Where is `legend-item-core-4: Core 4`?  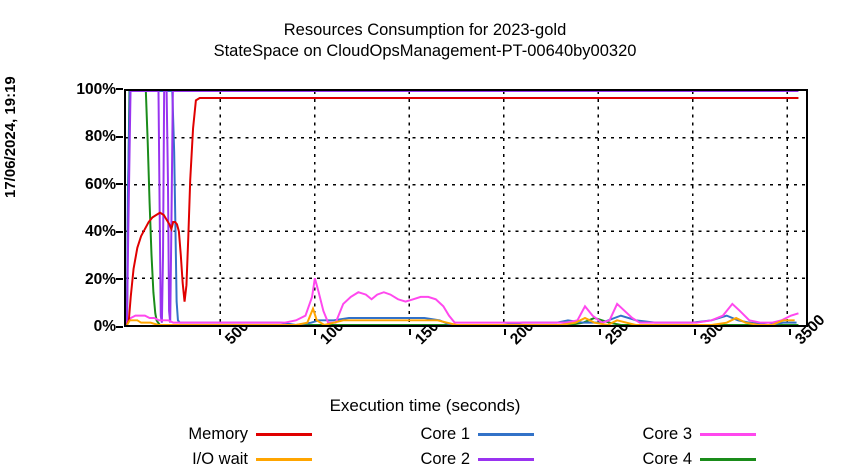 legend-item-core-4: Core 4 is located at coordinates (712, 459).